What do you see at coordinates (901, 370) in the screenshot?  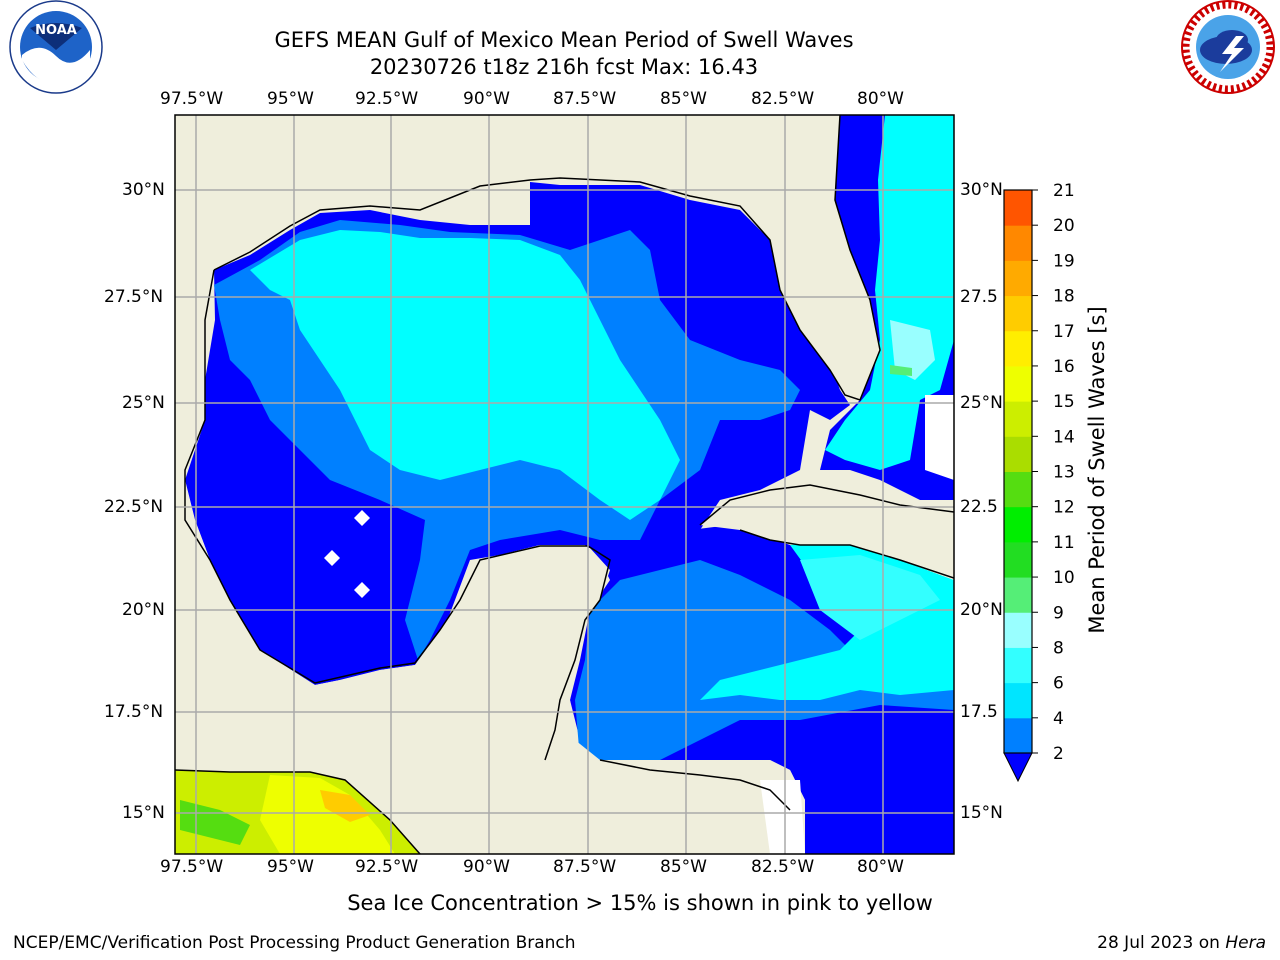 I see `atlantic-max-period` at bounding box center [901, 370].